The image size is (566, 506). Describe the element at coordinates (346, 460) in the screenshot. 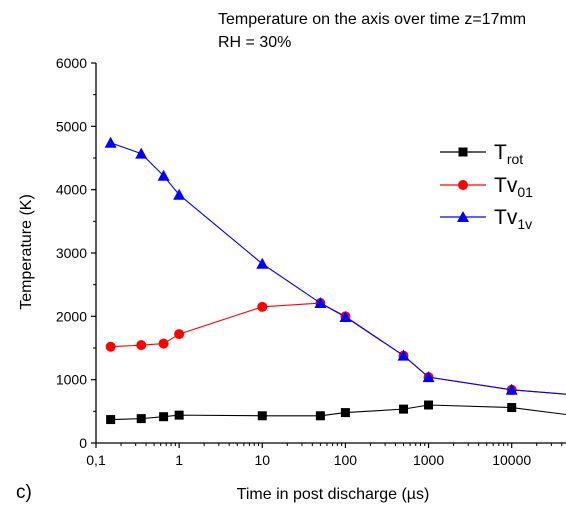

I see `x-tick-label: 100` at that location.